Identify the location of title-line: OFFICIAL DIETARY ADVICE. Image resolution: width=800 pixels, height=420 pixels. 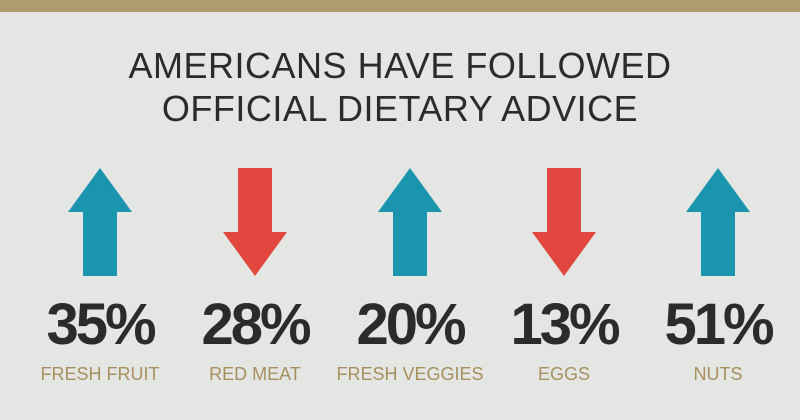
(400, 108).